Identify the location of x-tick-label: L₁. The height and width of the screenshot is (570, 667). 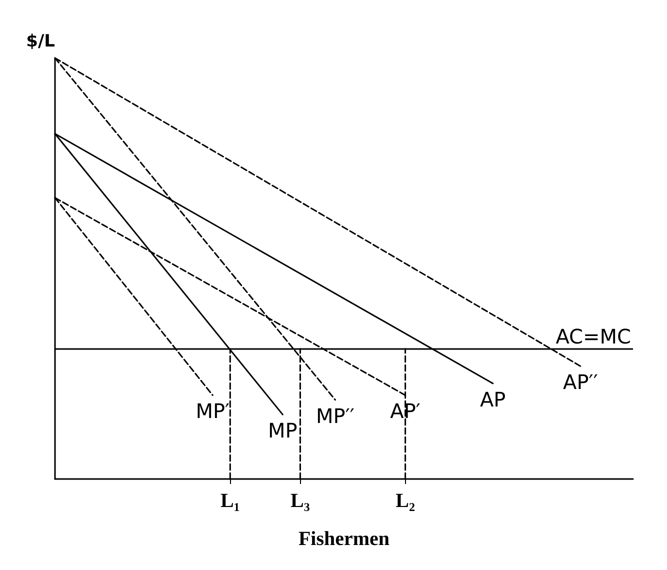
(230, 501).